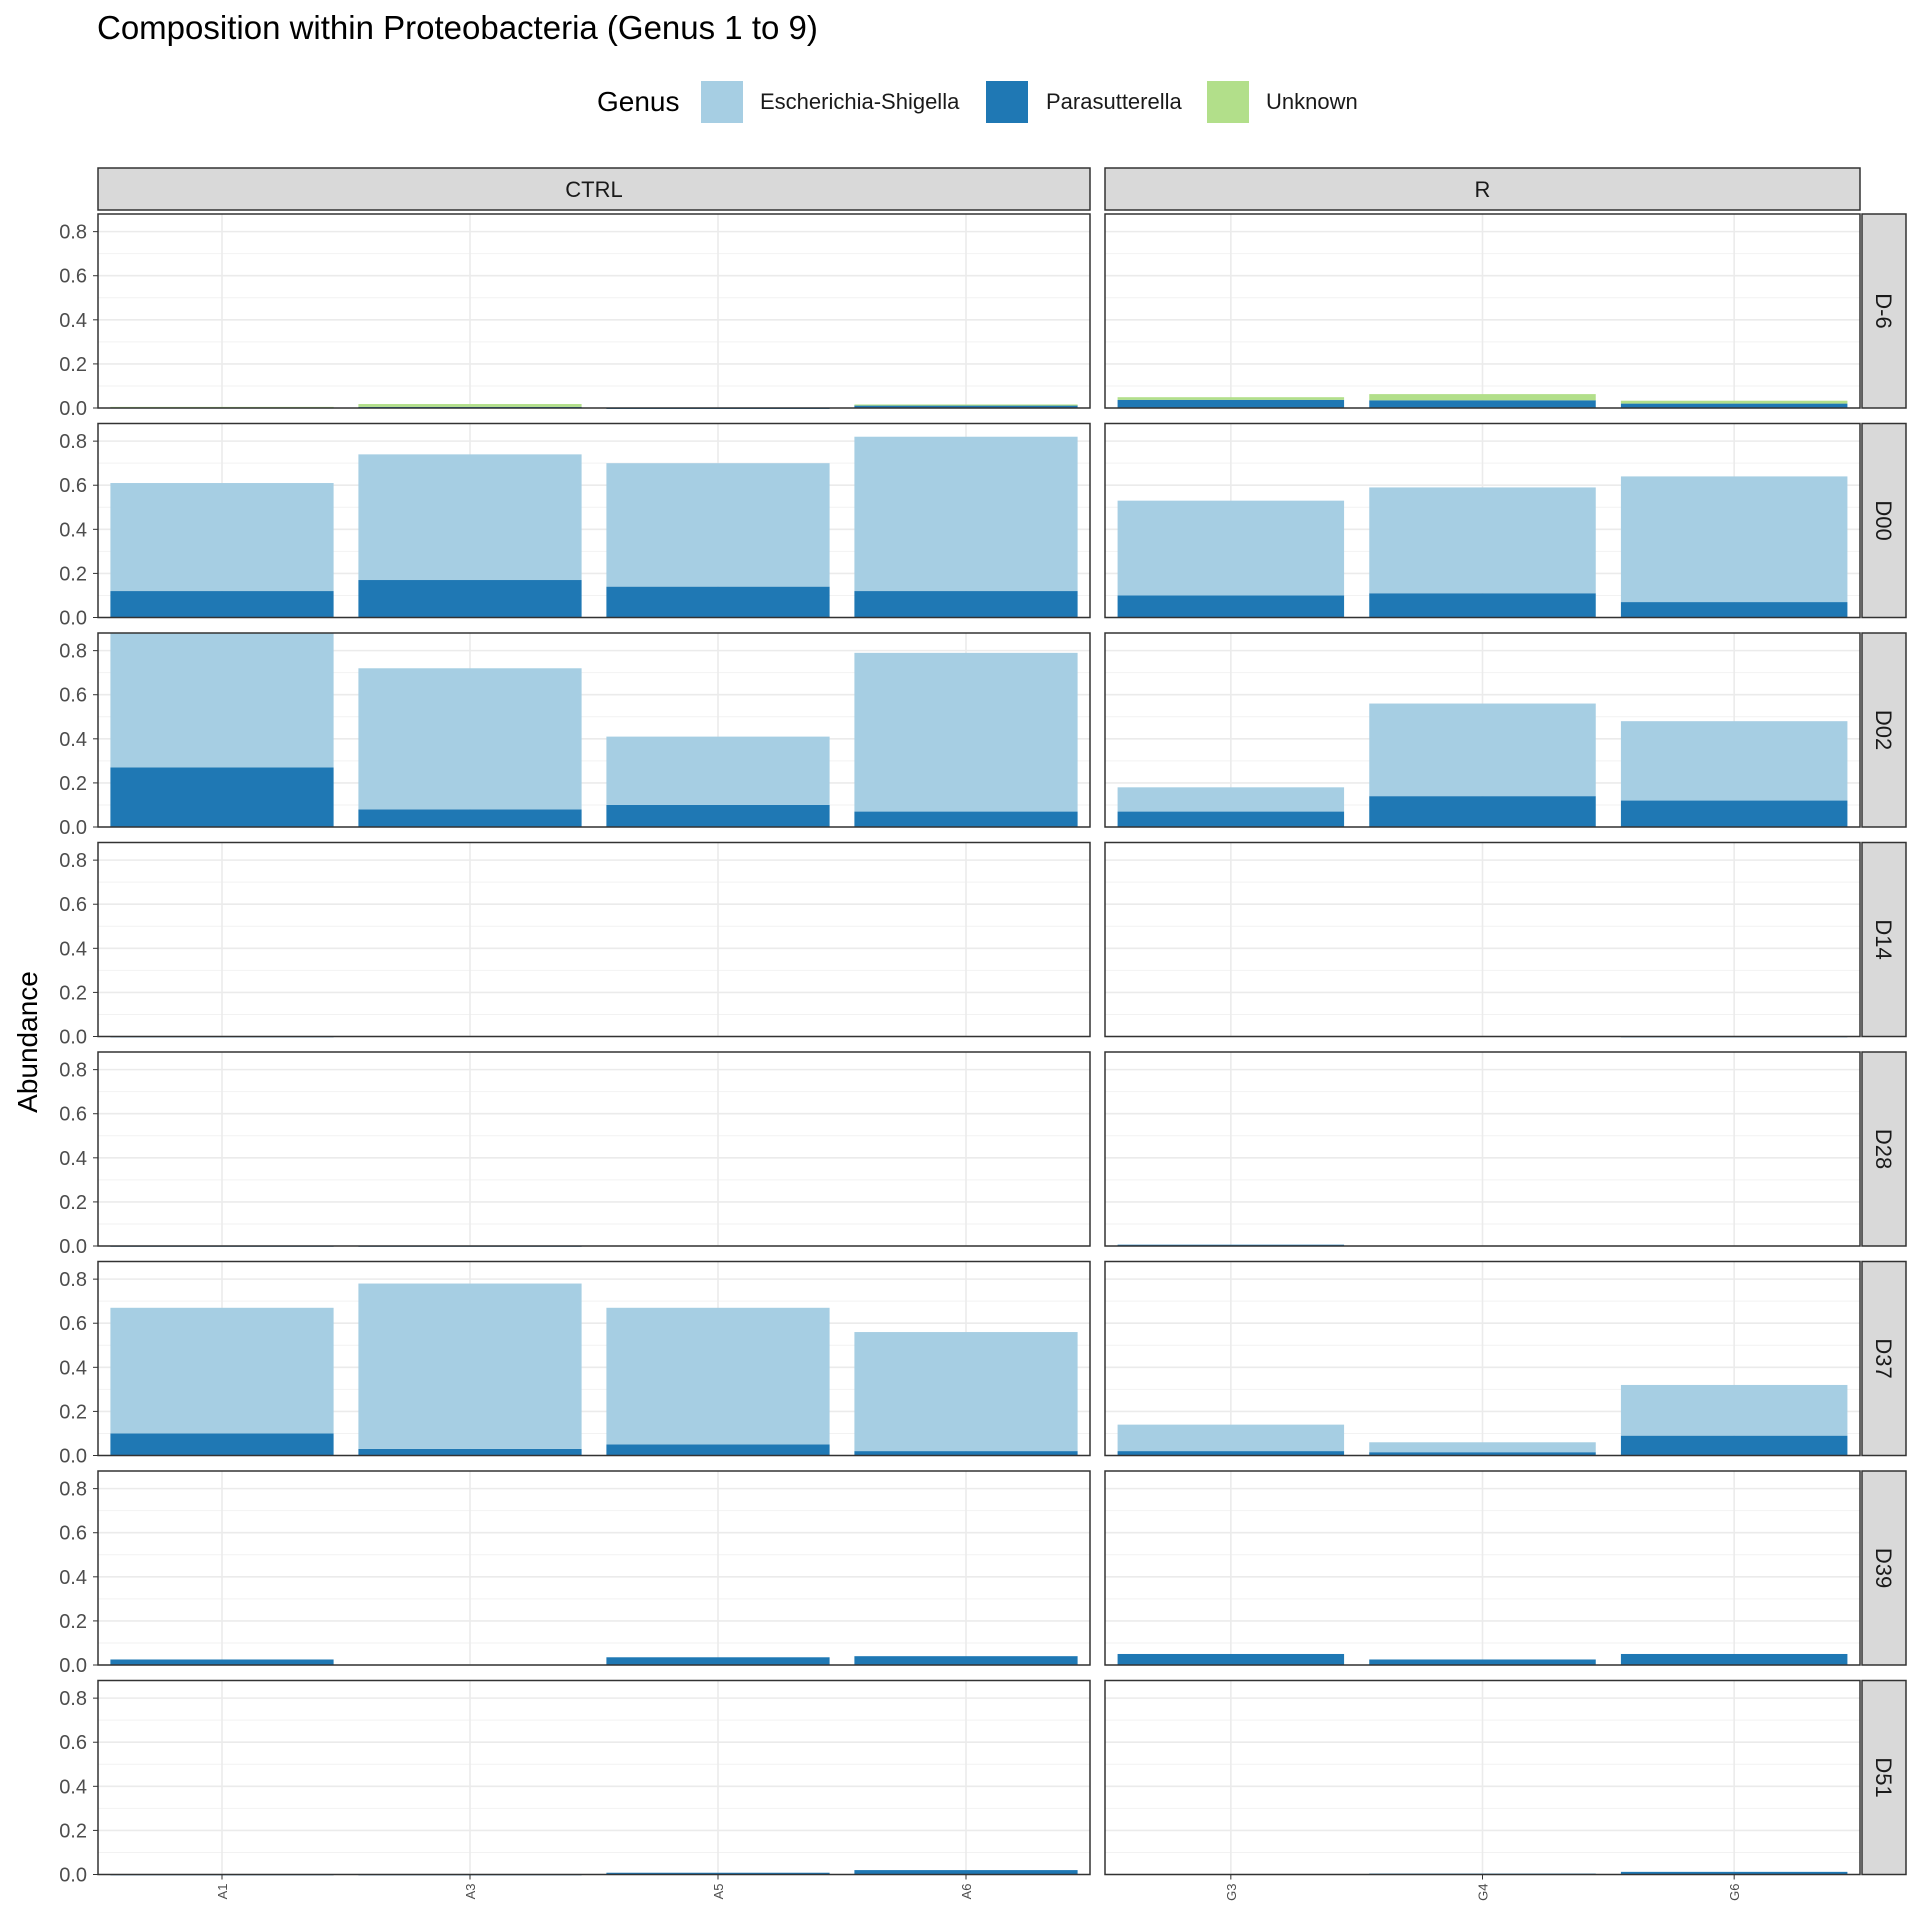  Describe the element at coordinates (1883, 1777) in the screenshot. I see `row-strip-label: D51` at that location.